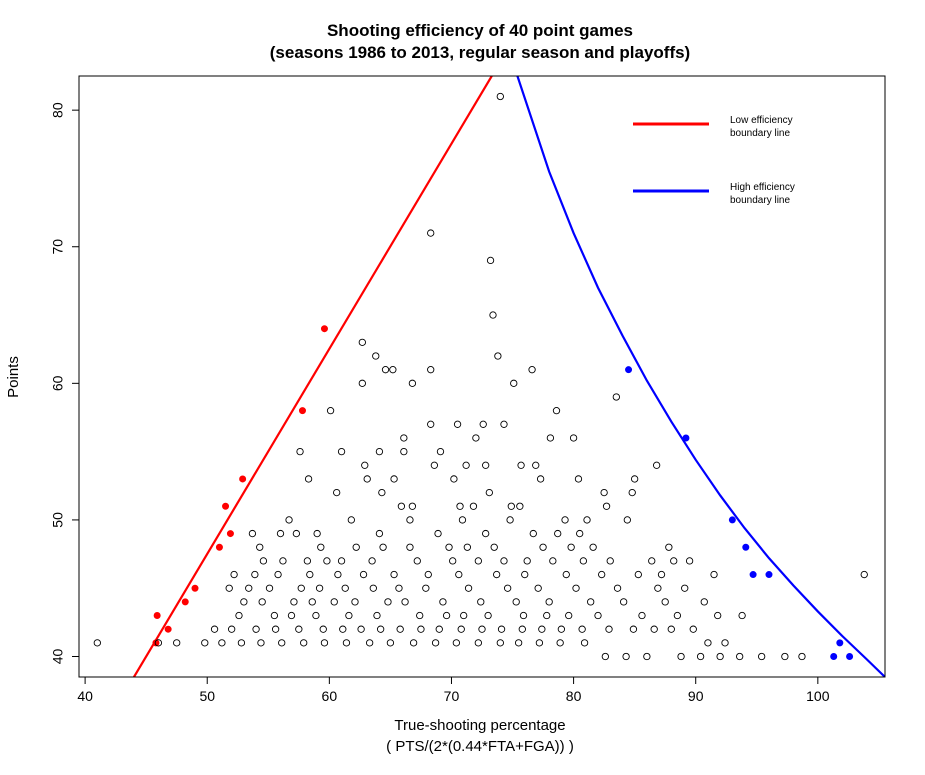 This screenshot has height=775, width=925. I want to click on x-tick-label: 80, so click(574, 696).